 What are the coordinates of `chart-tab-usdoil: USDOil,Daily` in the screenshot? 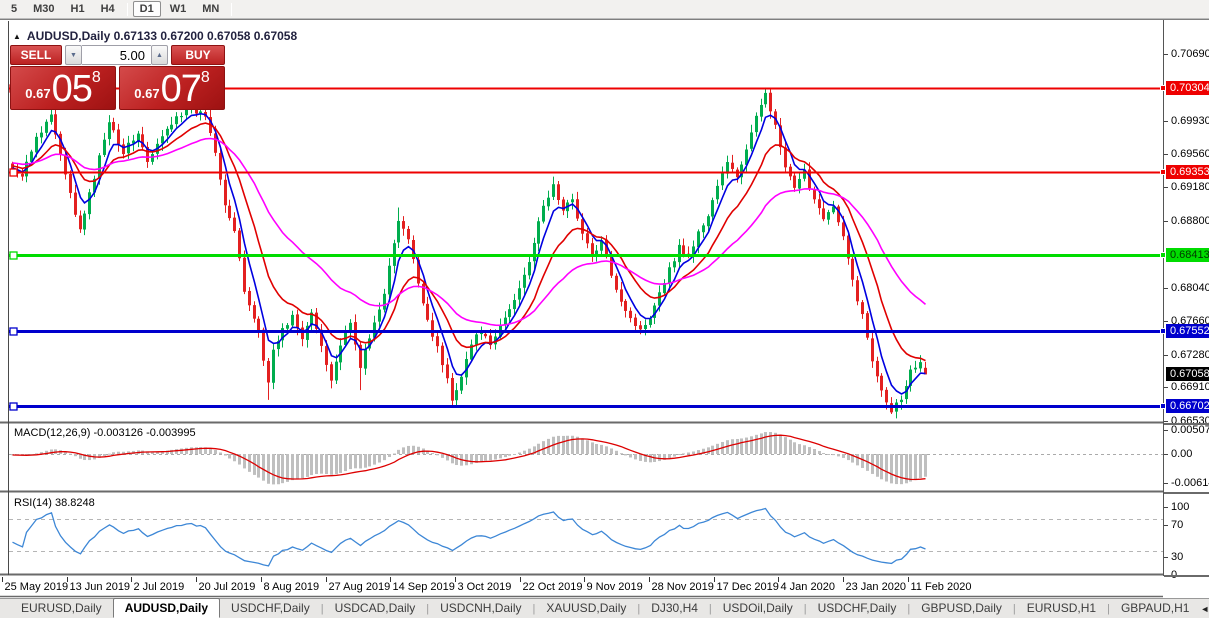 It's located at (757, 608).